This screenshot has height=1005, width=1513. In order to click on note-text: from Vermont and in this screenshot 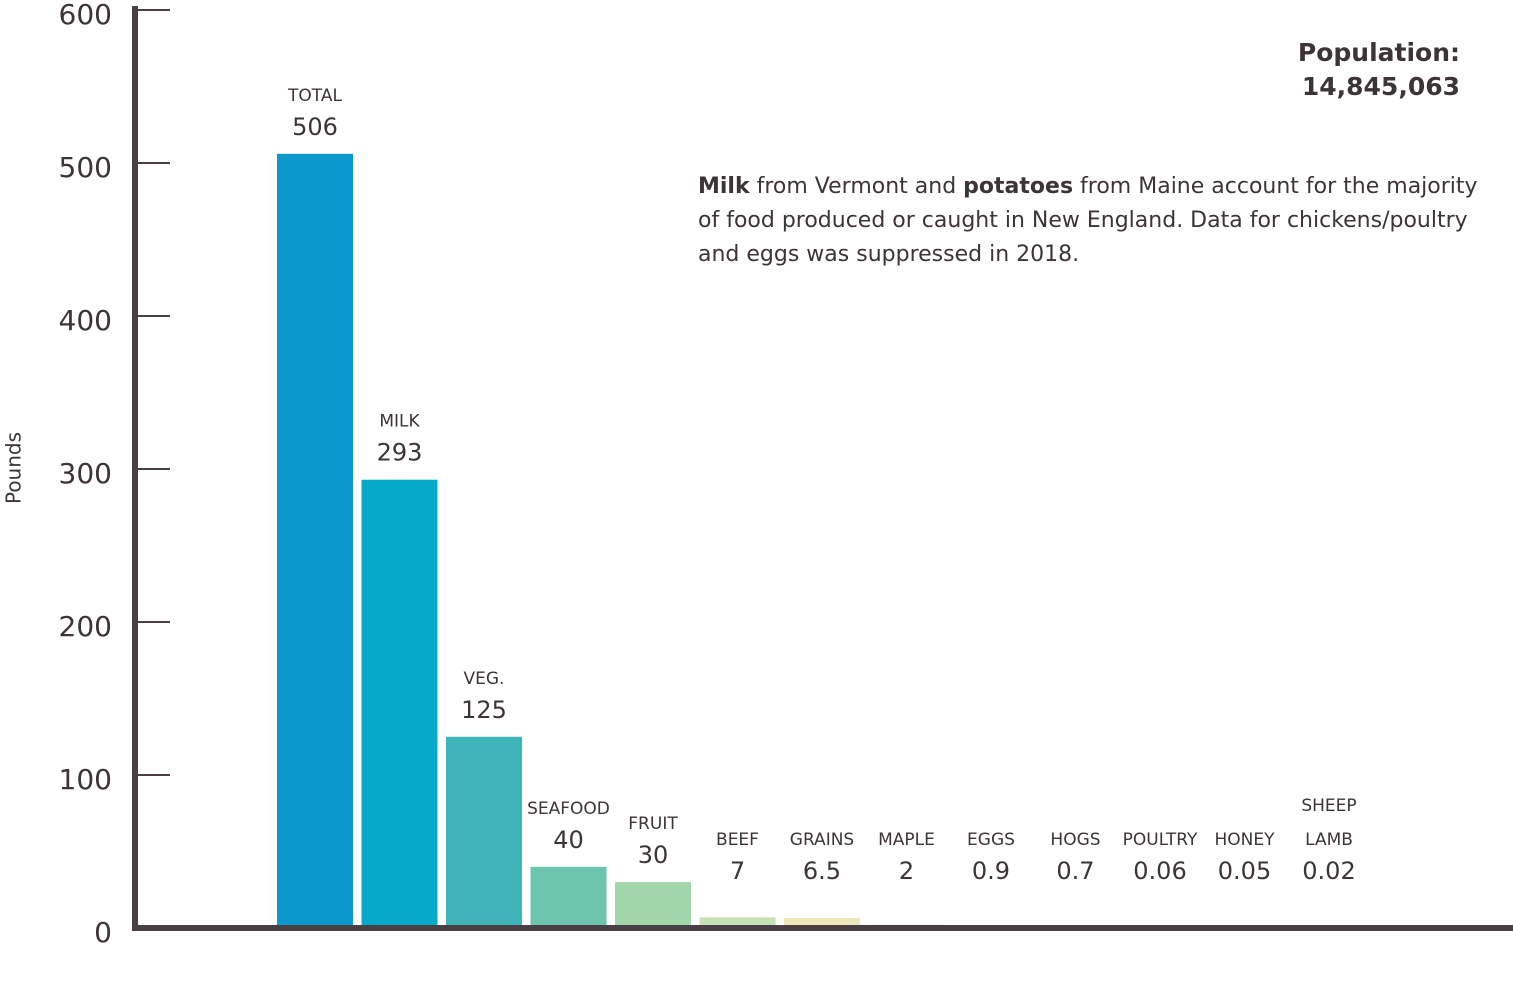, I will do `click(856, 186)`.